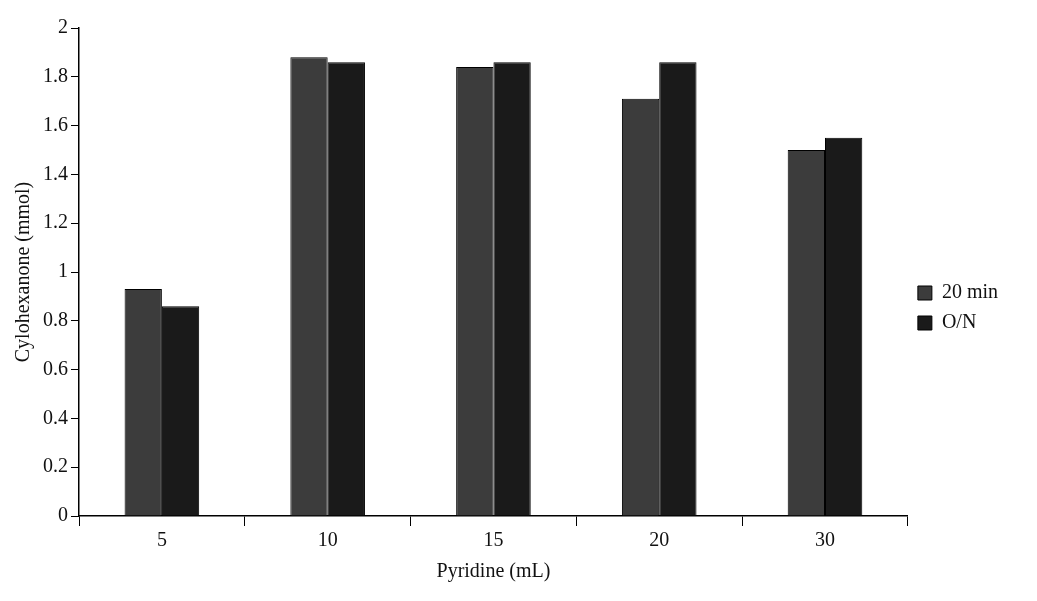 Image resolution: width=1037 pixels, height=601 pixels. I want to click on legend-label: 20 min, so click(970, 291).